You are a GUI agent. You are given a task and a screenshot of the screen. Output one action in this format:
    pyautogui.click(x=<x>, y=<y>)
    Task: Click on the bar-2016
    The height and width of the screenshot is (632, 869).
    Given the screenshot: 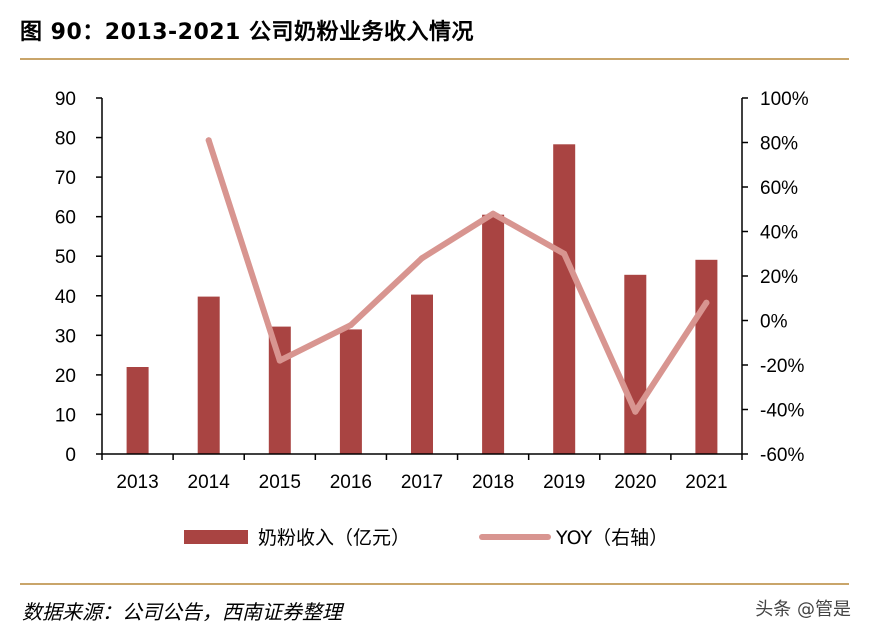 What is the action you would take?
    pyautogui.click(x=350, y=391)
    